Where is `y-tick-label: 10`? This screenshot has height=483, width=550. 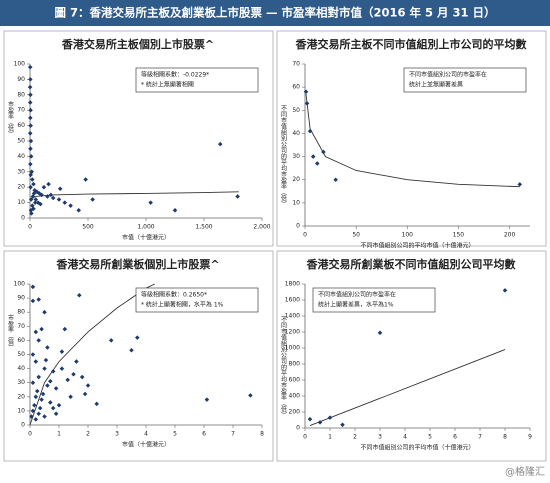
y-tick-label: 10 is located at coordinates (21, 410).